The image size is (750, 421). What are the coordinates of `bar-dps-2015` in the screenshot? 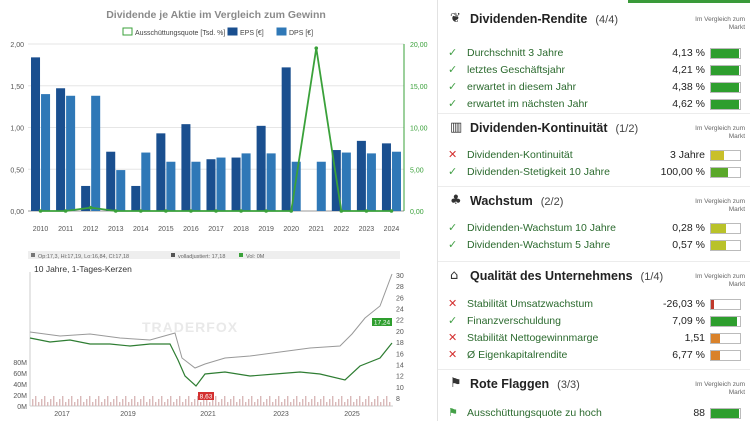 It's located at (171, 186).